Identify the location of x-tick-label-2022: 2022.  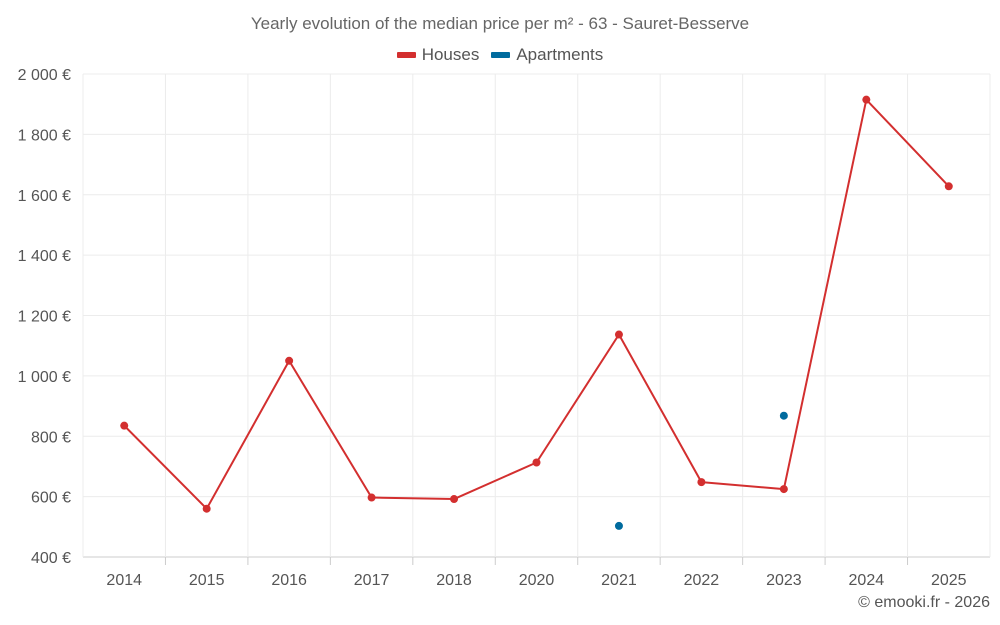
(702, 580).